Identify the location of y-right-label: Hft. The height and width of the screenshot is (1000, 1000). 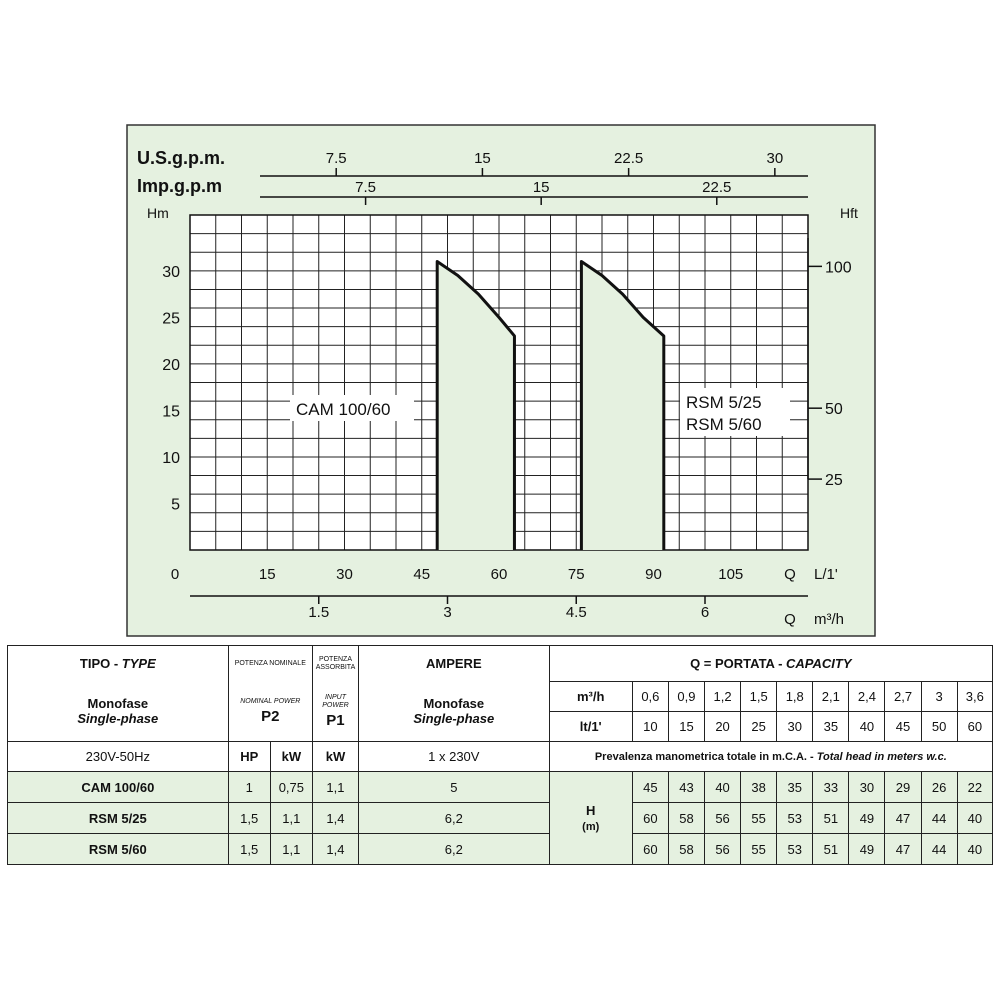
(849, 213).